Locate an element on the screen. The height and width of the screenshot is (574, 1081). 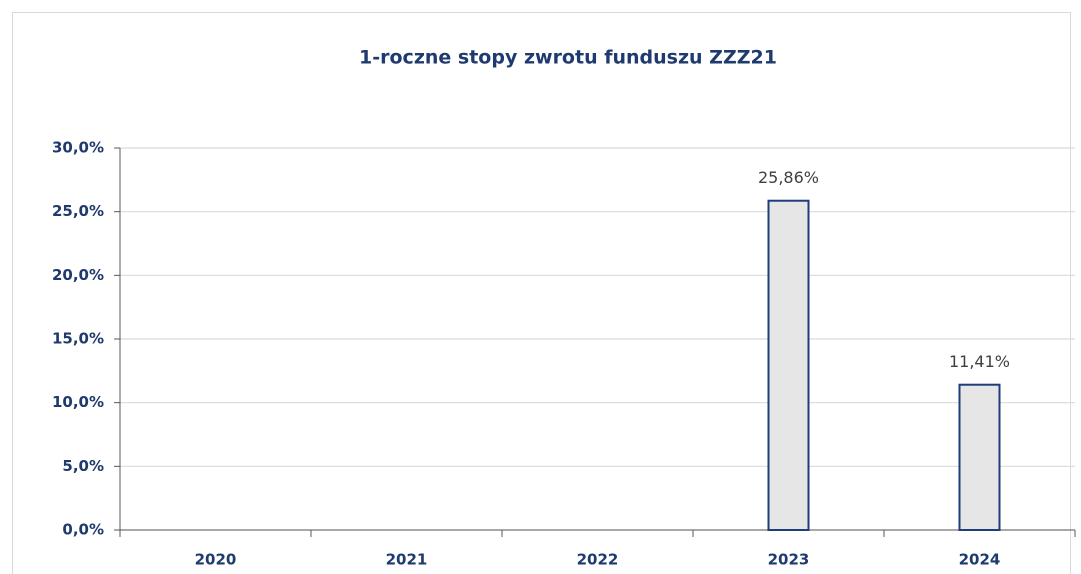
x-tick-label: 2020 is located at coordinates (216, 560).